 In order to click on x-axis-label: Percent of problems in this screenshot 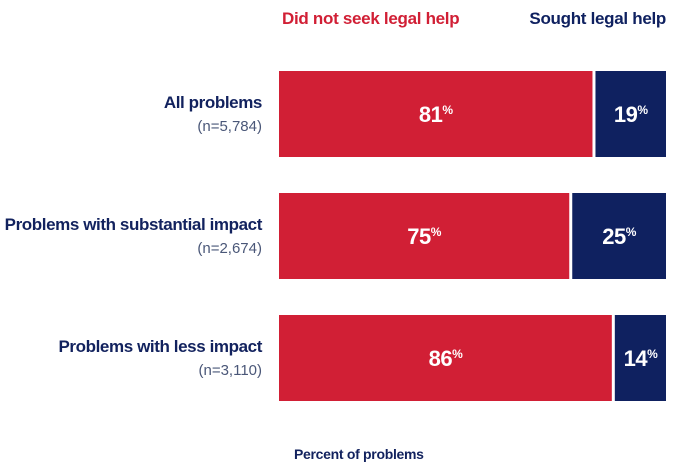, I will do `click(359, 454)`.